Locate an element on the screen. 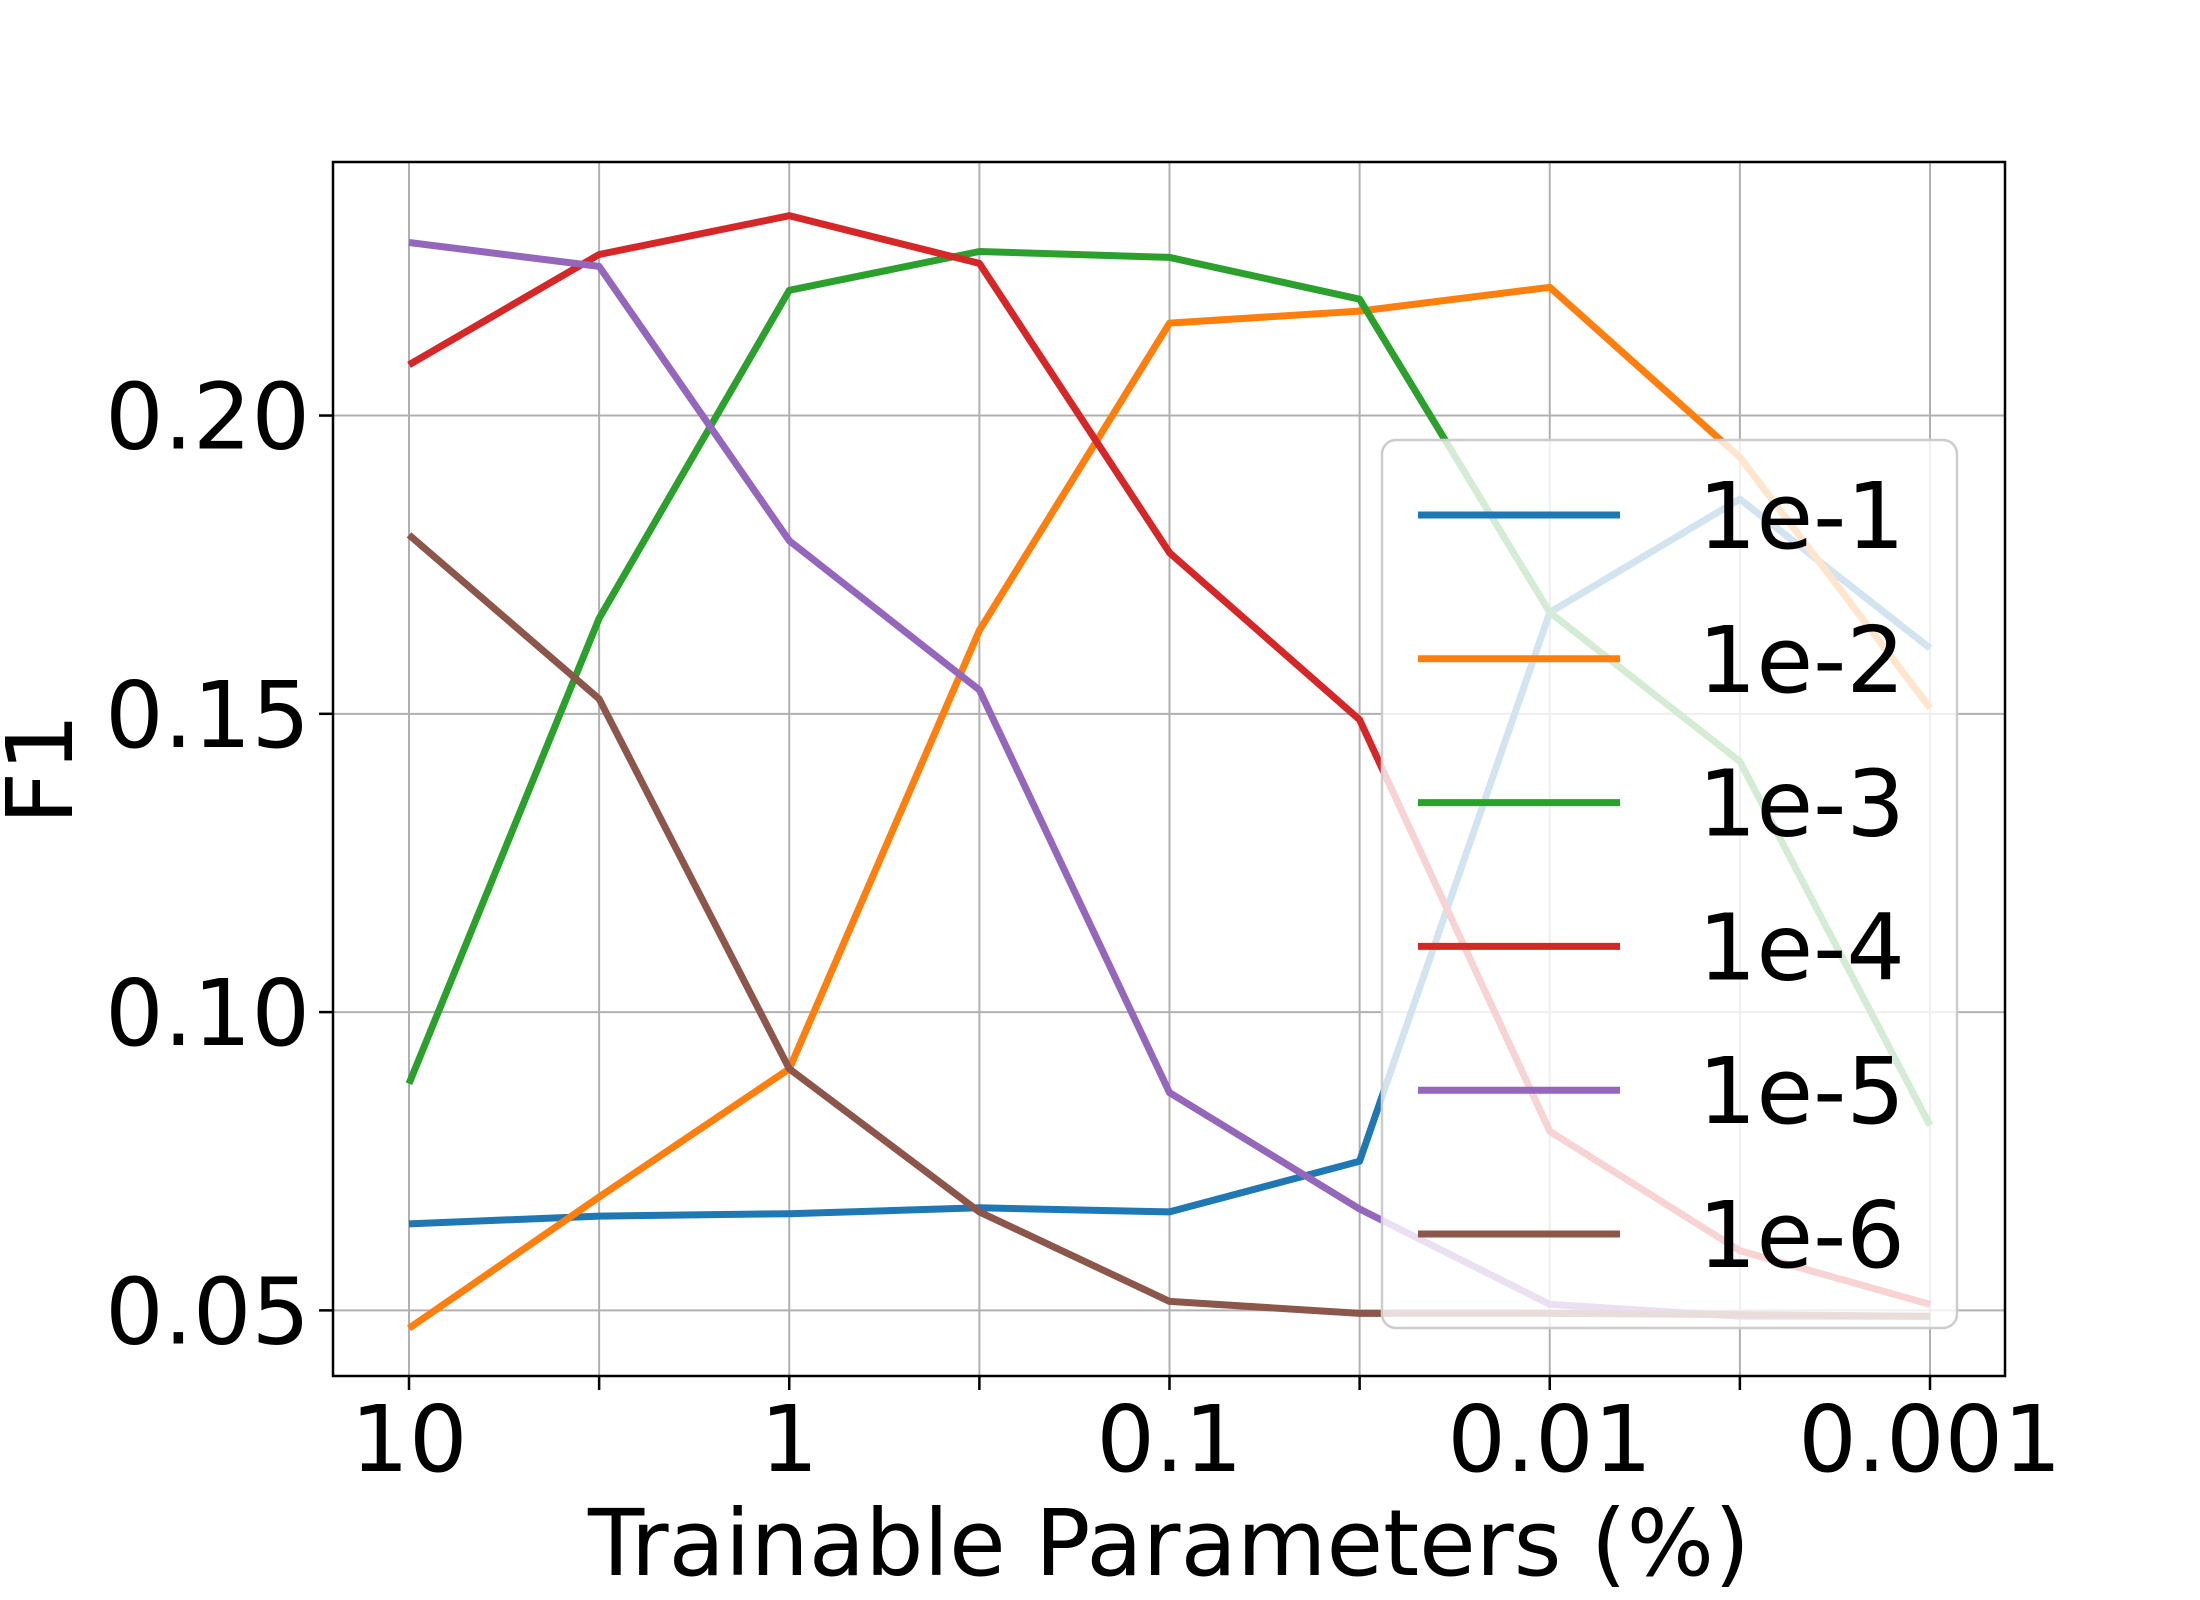  y-tick-label: 0.15 is located at coordinates (207, 715).